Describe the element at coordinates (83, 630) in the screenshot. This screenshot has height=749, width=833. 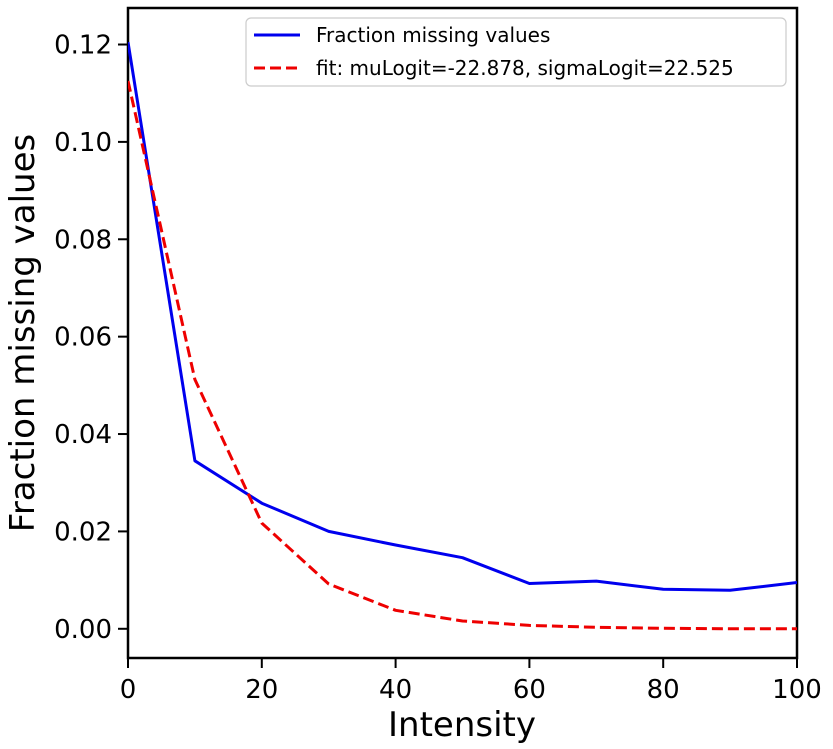
I see `y-tick-label: 0.00` at that location.